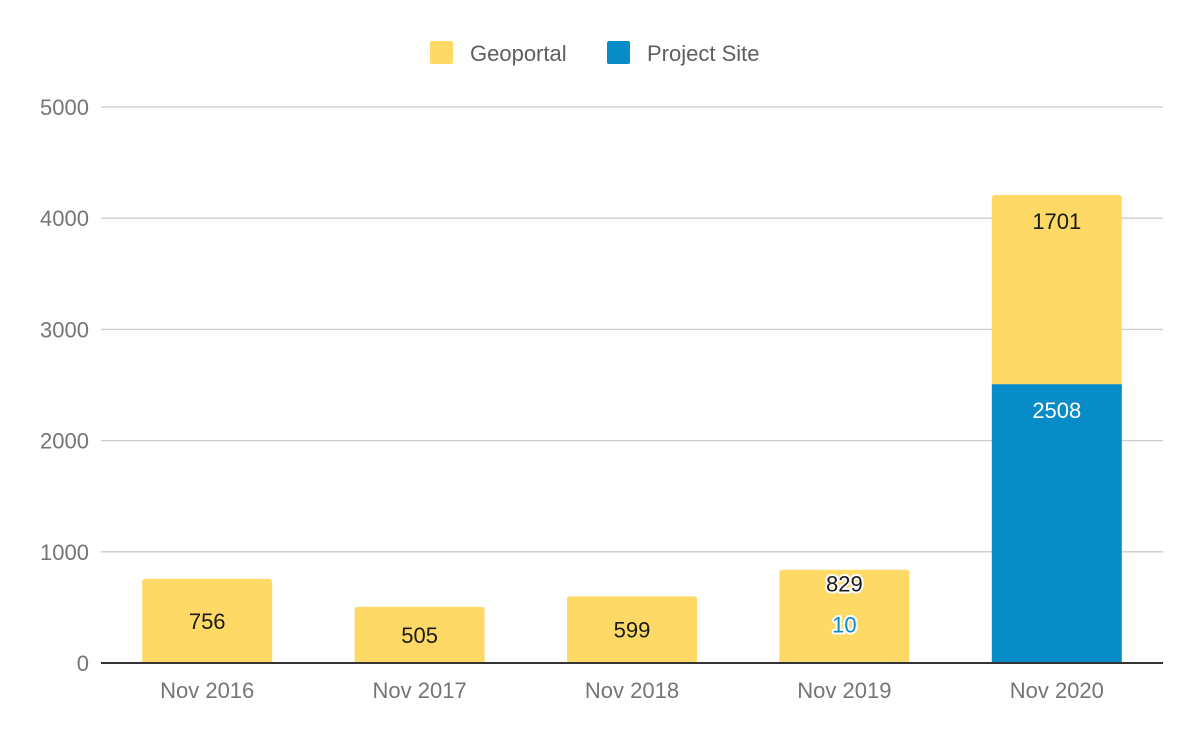 The image size is (1200, 742). What do you see at coordinates (83, 663) in the screenshot?
I see `y-tick-label-0: 0` at bounding box center [83, 663].